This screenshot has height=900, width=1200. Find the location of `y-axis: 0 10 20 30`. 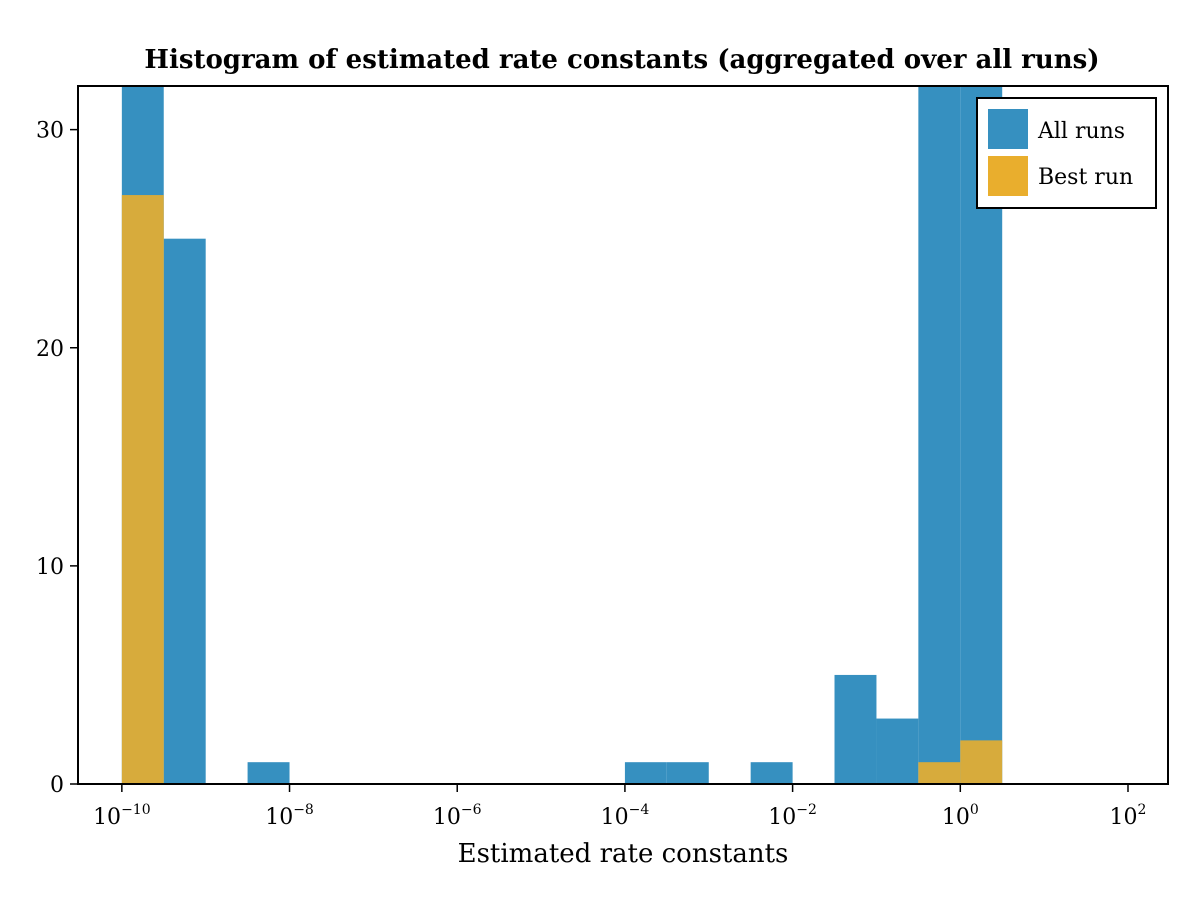

y-axis: 0 10 20 30 is located at coordinates (57, 458).